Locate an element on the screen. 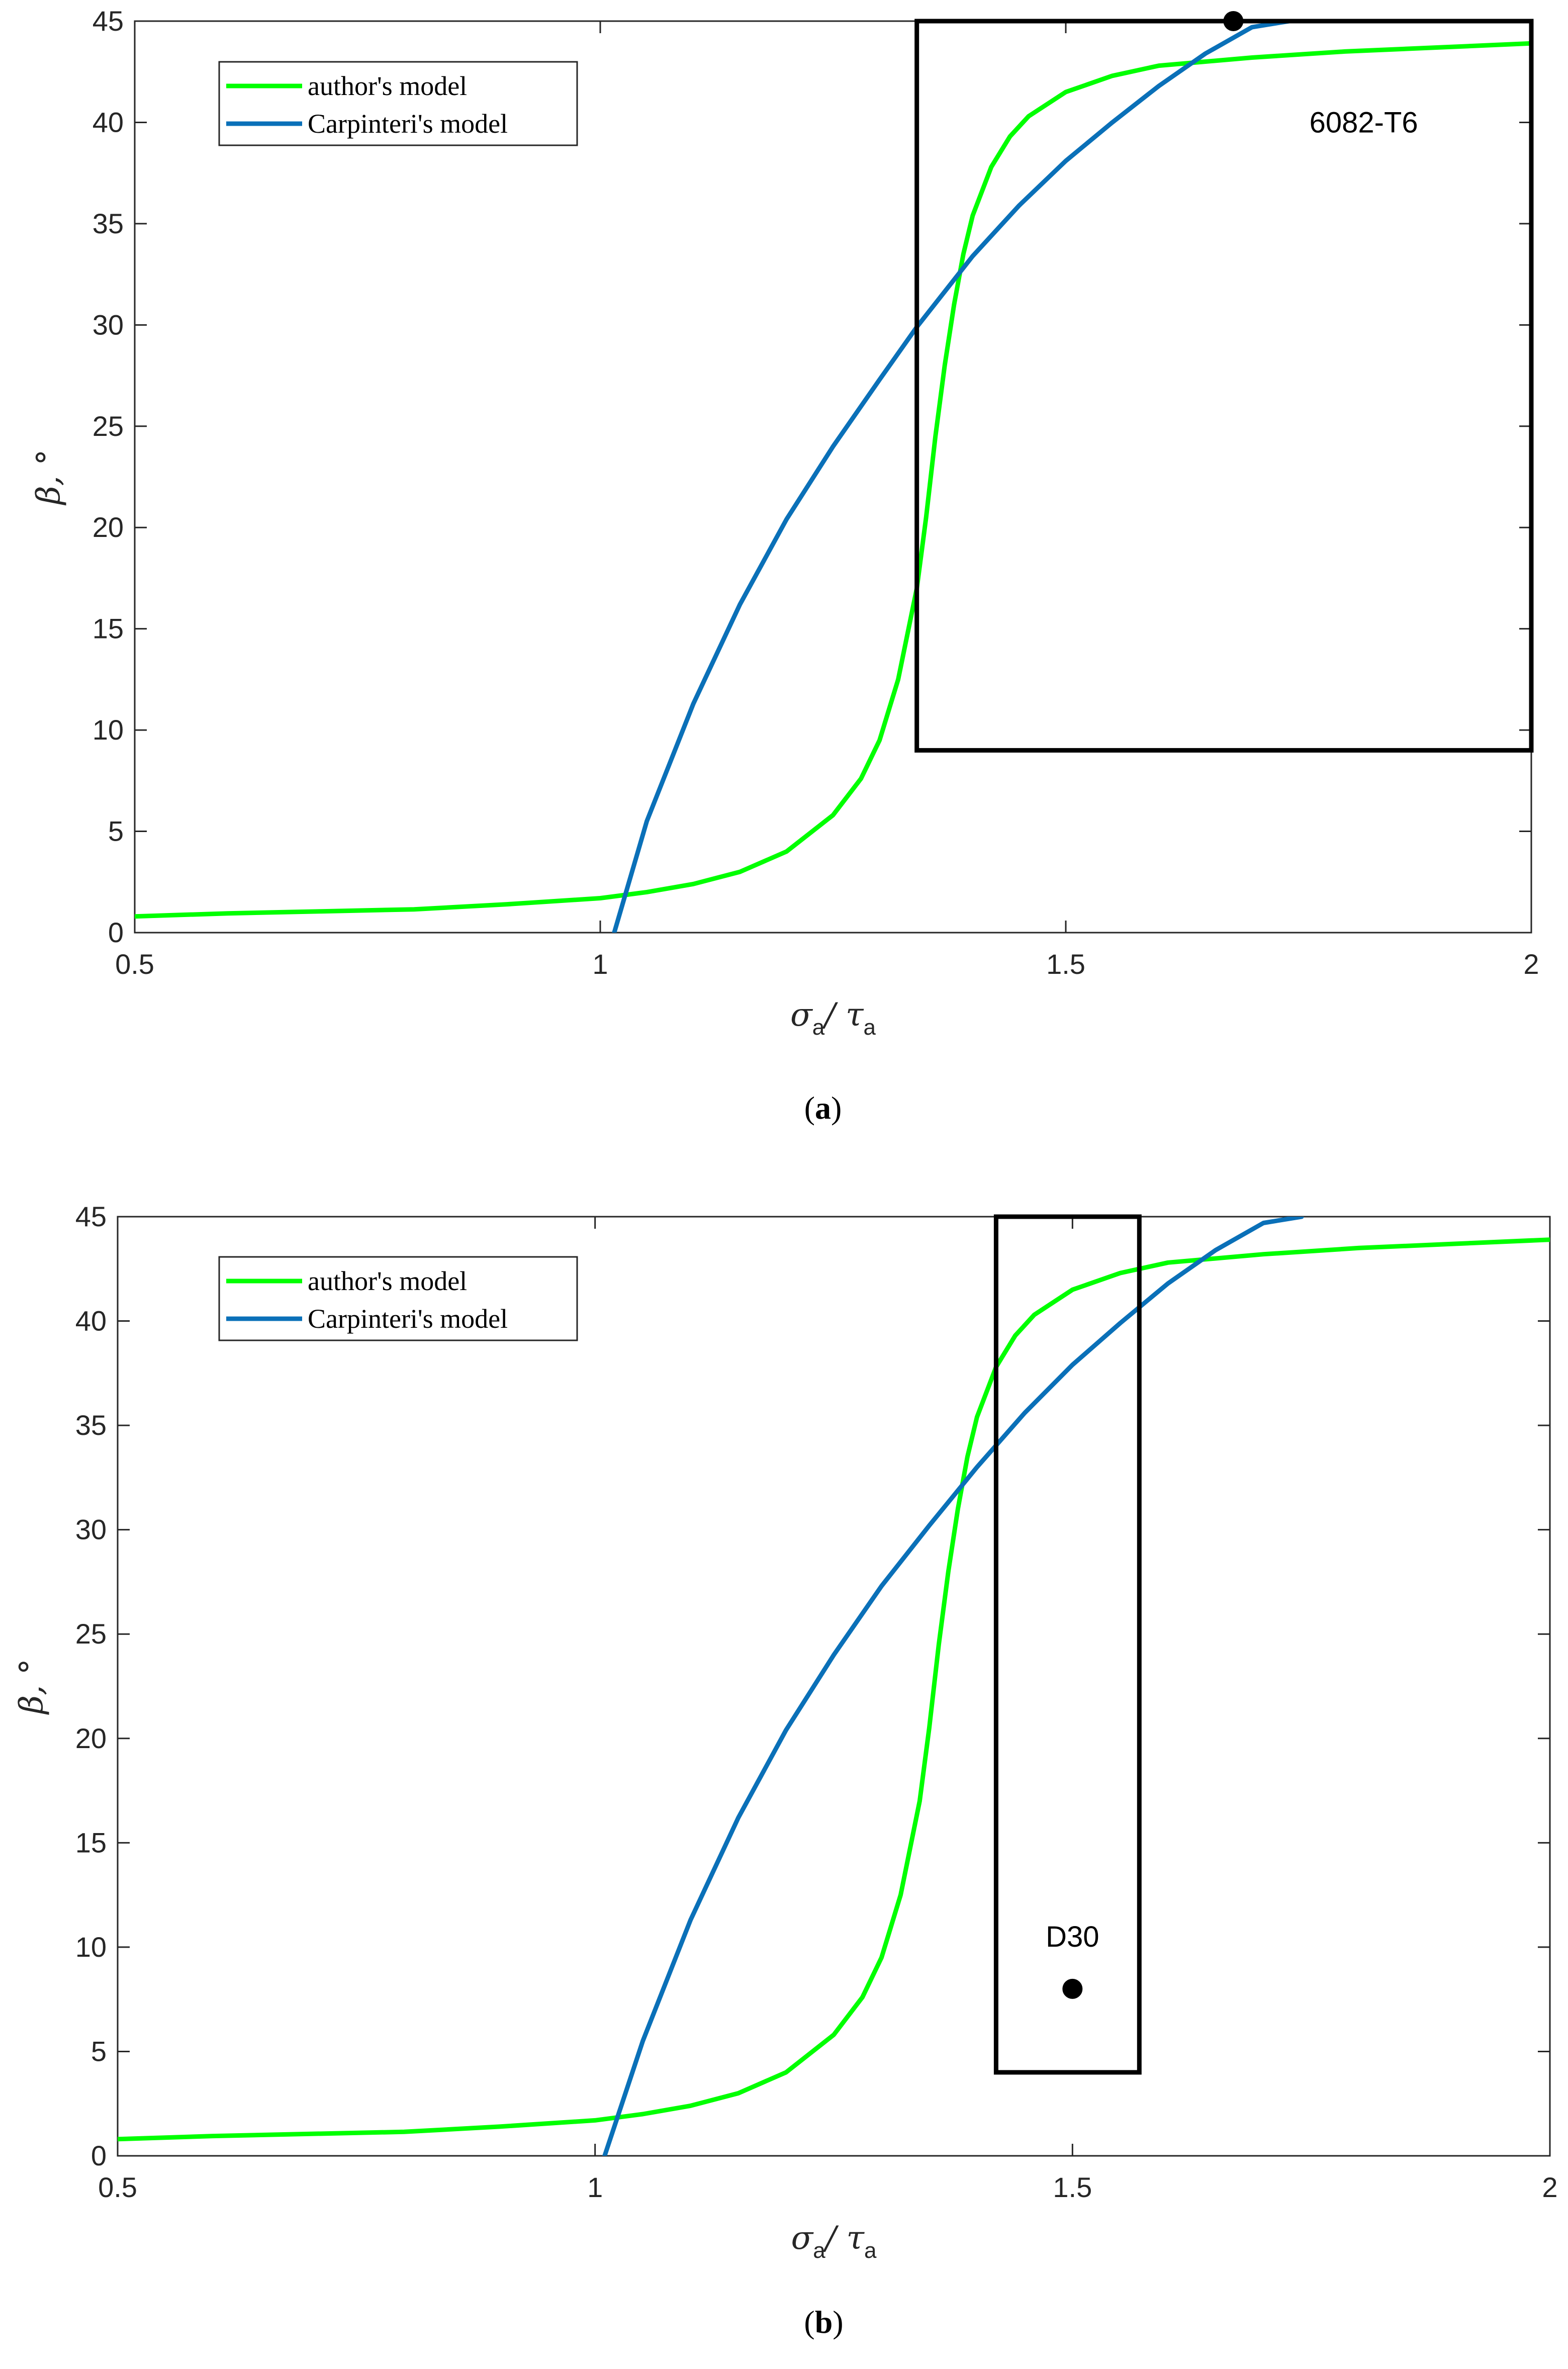  panel-caption: (a) is located at coordinates (823, 1108).